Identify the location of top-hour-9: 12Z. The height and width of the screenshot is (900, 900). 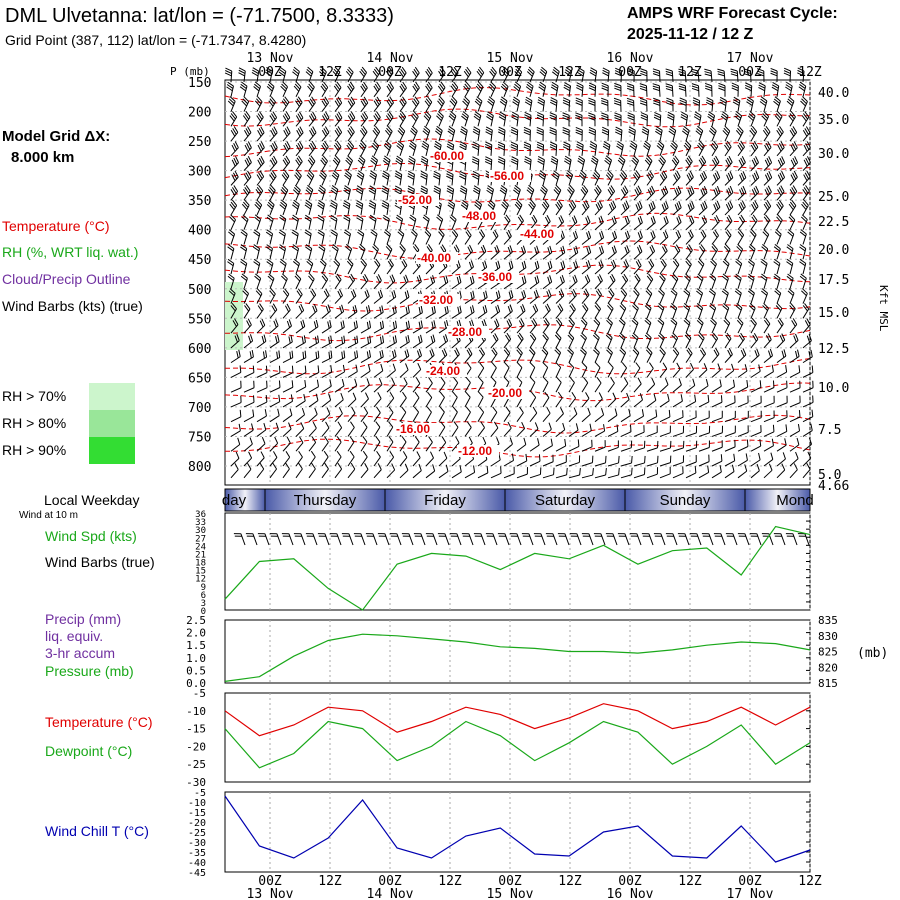
(810, 72).